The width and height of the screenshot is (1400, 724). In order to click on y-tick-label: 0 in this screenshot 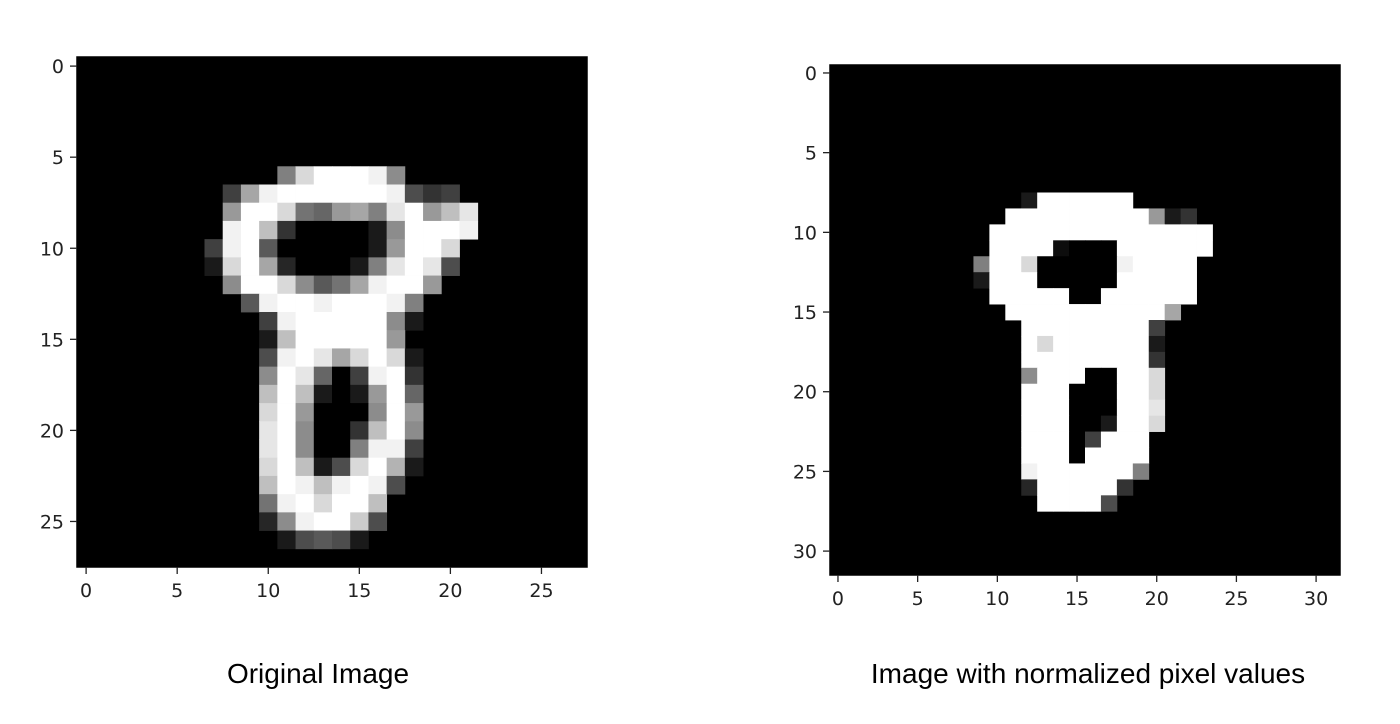, I will do `click(58, 67)`.